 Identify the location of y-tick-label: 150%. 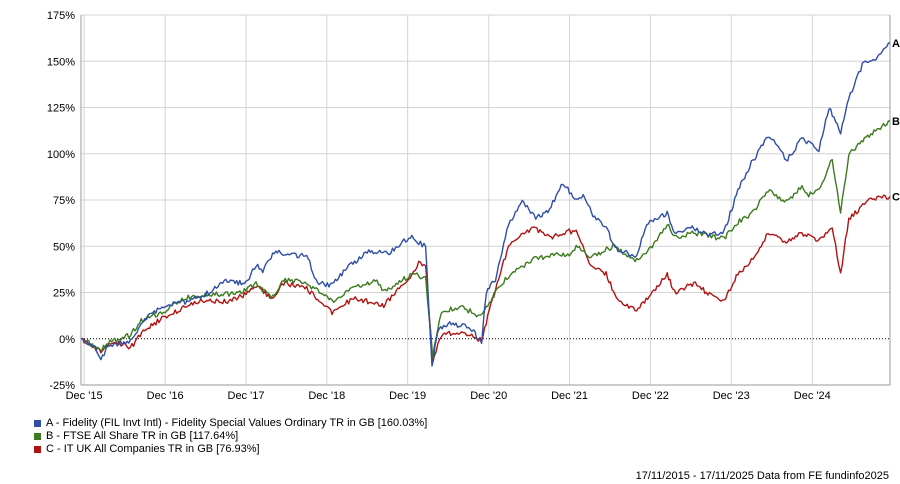
(61, 62).